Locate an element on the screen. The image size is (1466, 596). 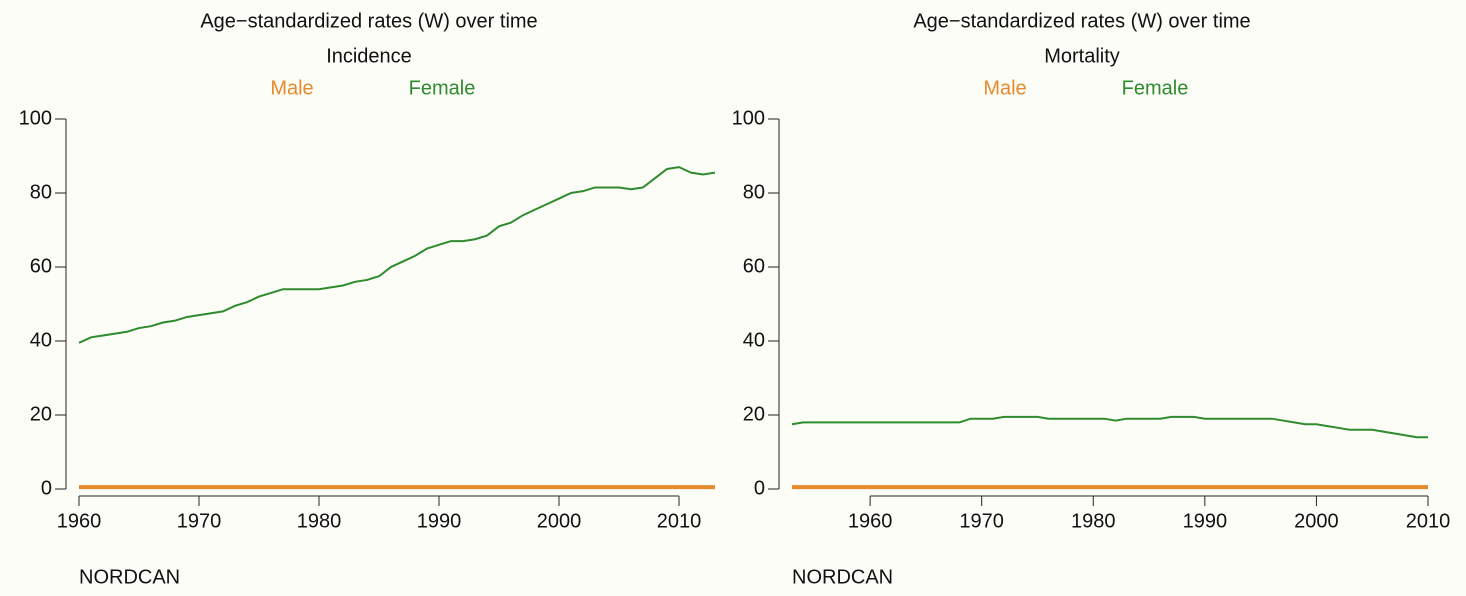
chart-subtitle: Incidence is located at coordinates (369, 56).